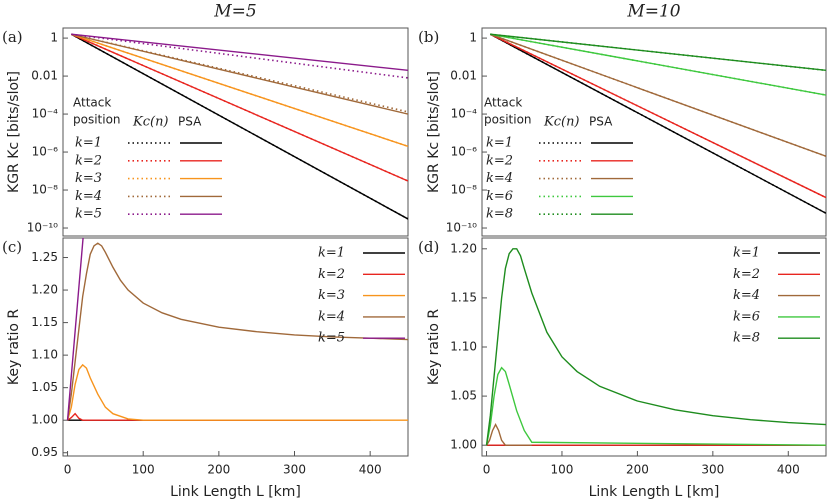 This screenshot has width=831, height=503. I want to click on legend-label: k=6, so click(746, 316).